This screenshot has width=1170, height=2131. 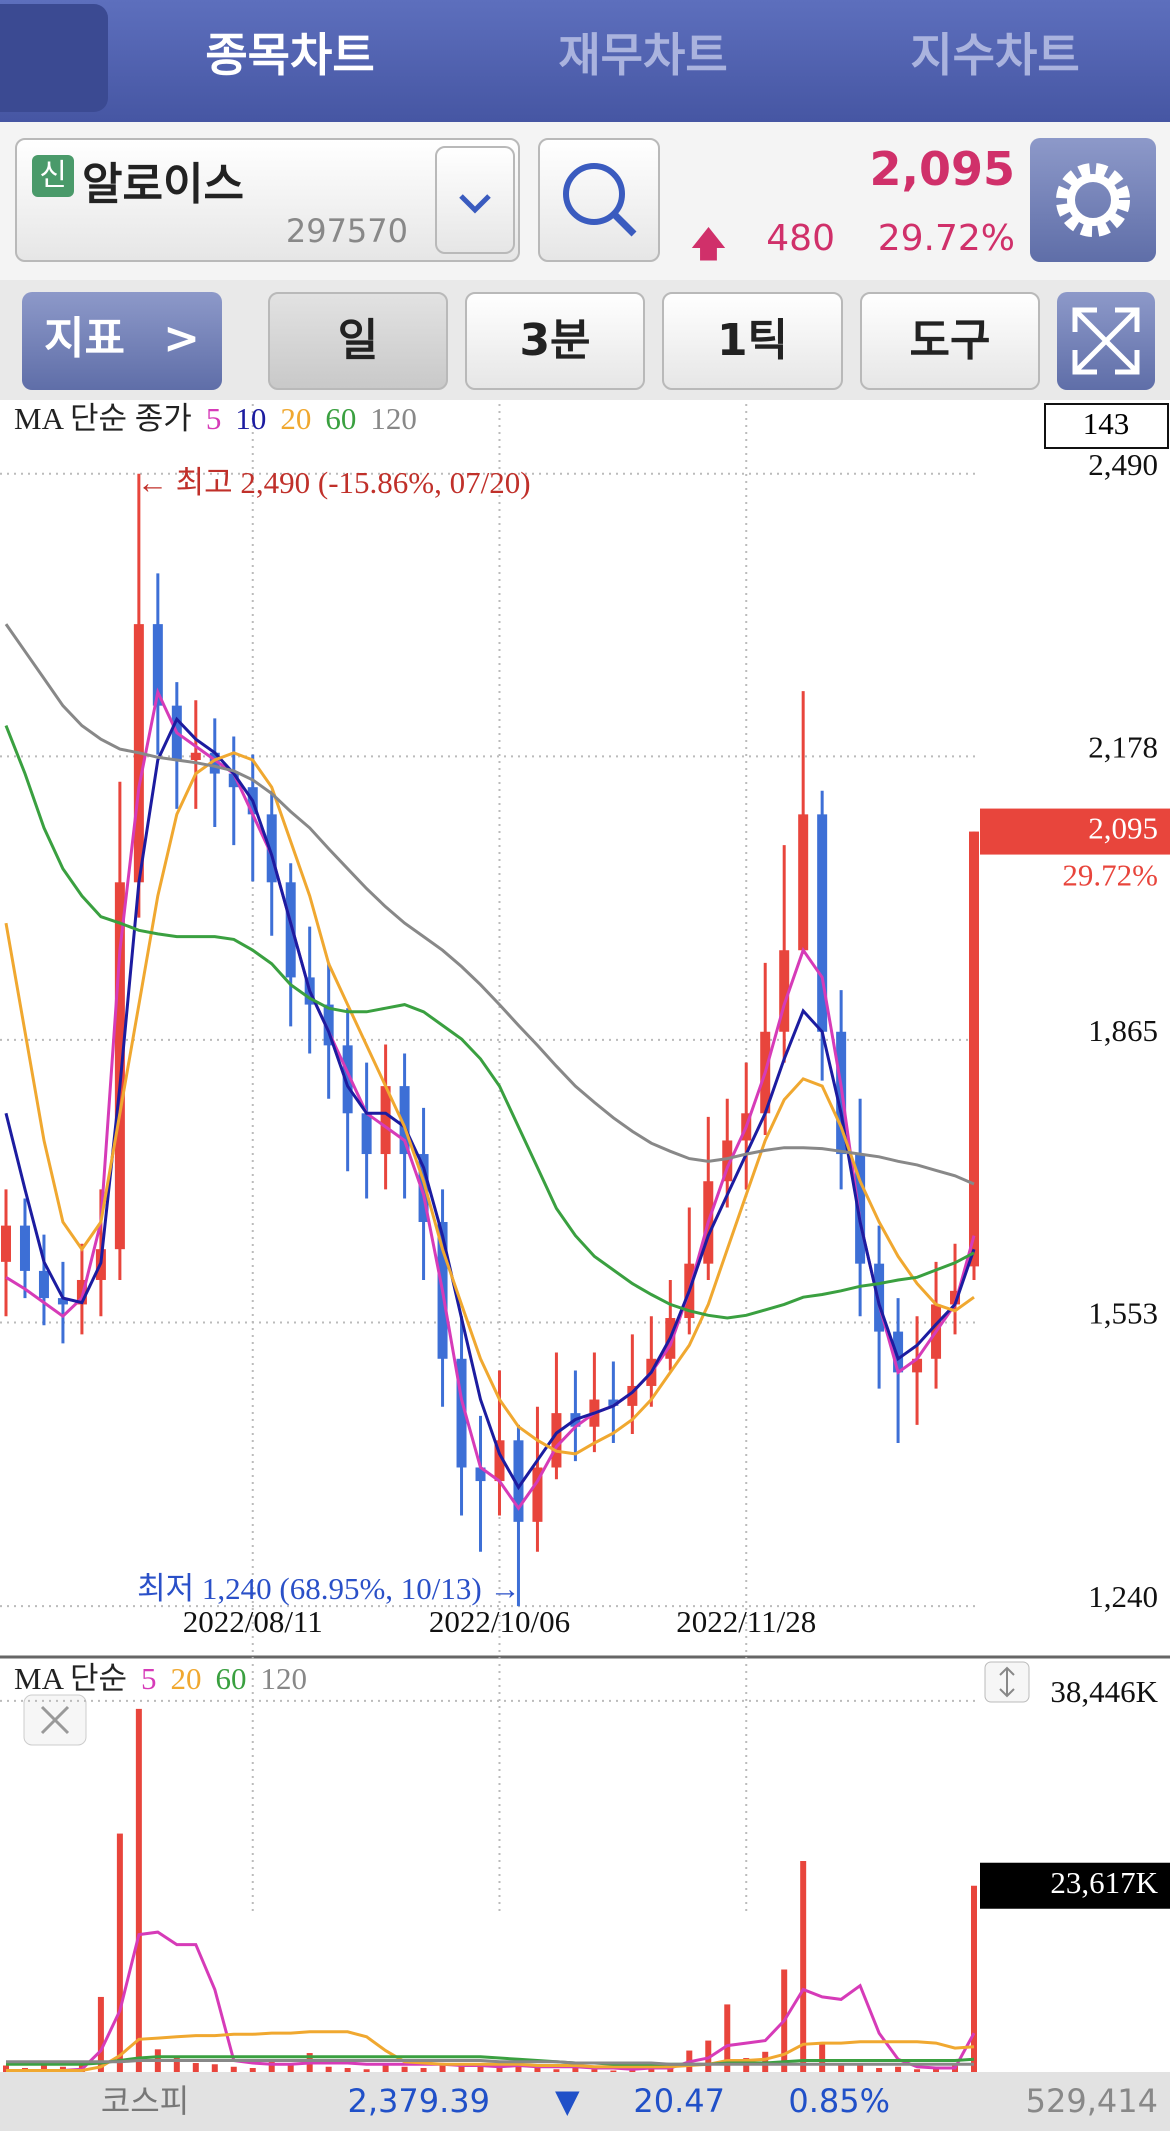 I want to click on high-annotation: ← 최고 2,490 (-15.86%, 07/20), so click(x=334, y=482).